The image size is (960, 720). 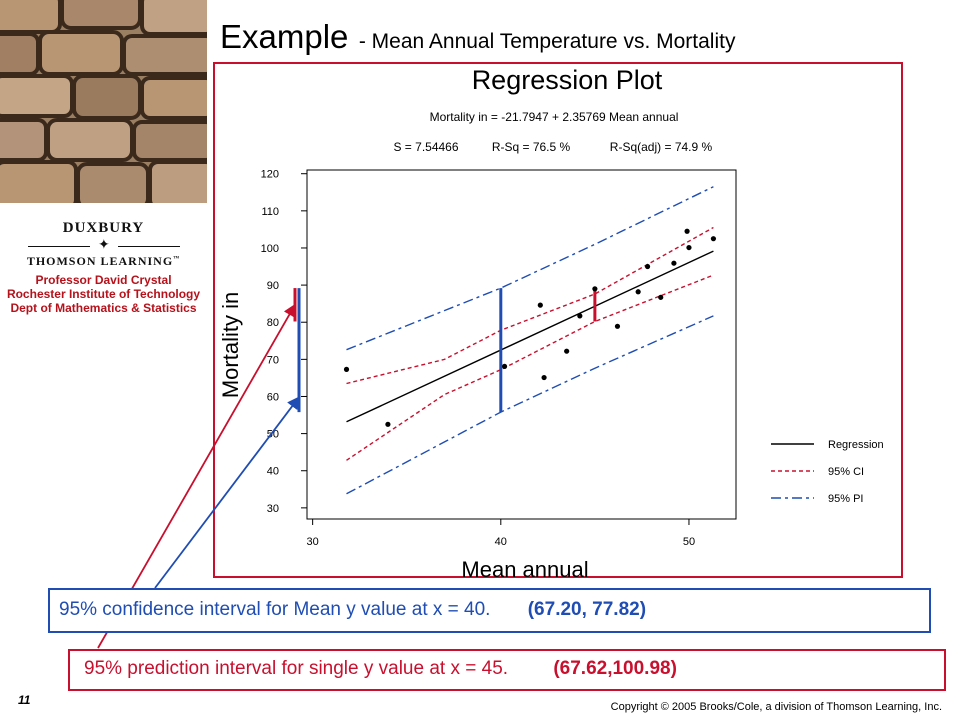 I want to click on slide-title-sub: - Mean Annual Temperature vs. Mortality, so click(x=547, y=41).